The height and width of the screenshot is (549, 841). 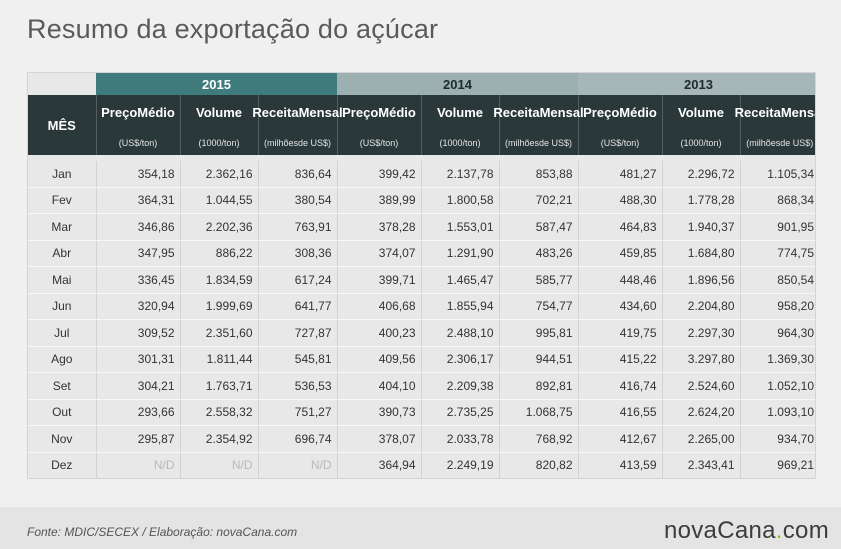 I want to click on month-cell: Set, so click(x=62, y=386).